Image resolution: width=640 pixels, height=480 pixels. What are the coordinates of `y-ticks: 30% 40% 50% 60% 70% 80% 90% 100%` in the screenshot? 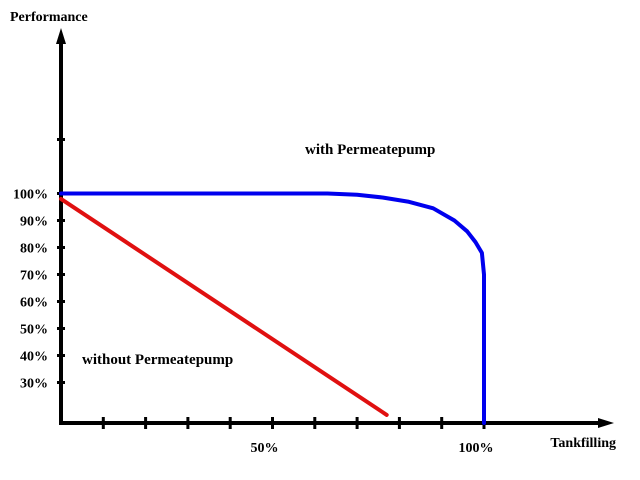 It's located at (39, 265).